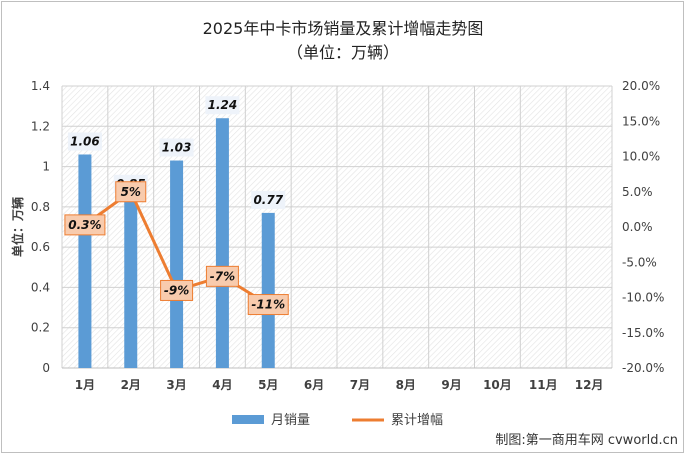  What do you see at coordinates (406, 385) in the screenshot?
I see `x-tick-label: 8月` at bounding box center [406, 385].